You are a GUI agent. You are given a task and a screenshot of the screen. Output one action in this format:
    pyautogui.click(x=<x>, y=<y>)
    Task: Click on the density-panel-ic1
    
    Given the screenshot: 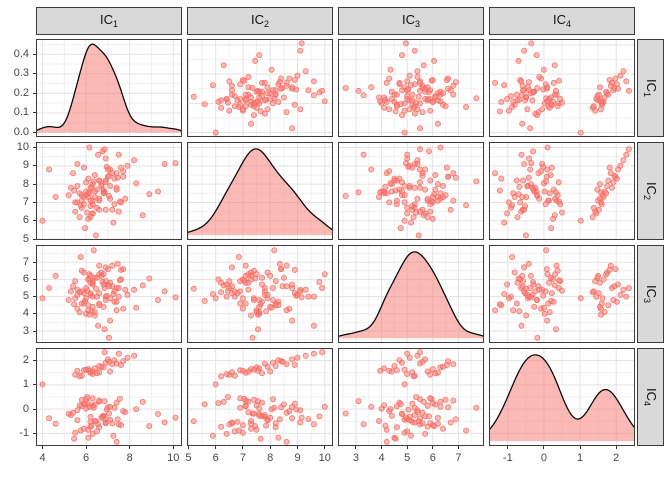 What is the action you would take?
    pyautogui.click(x=109, y=88)
    